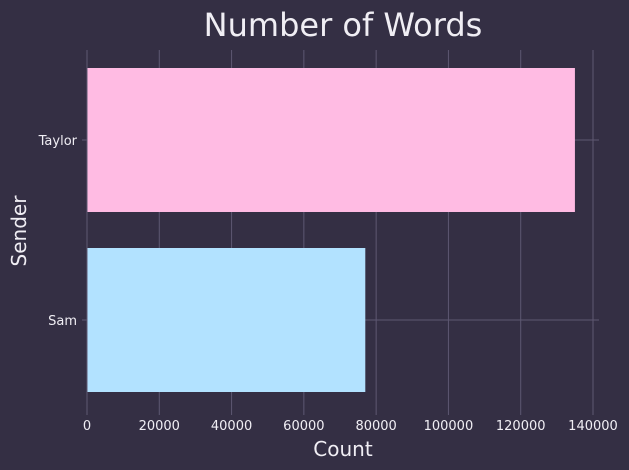 Image resolution: width=629 pixels, height=470 pixels. Describe the element at coordinates (159, 426) in the screenshot. I see `x-tick-label: 20000` at that location.